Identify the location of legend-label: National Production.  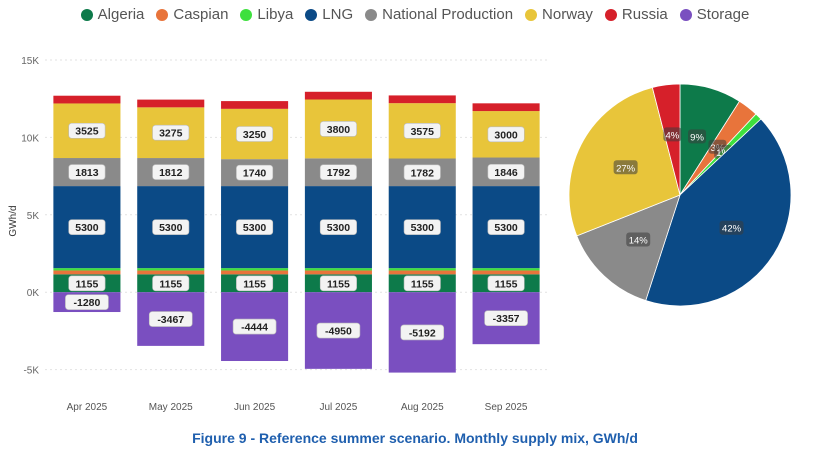
(448, 14).